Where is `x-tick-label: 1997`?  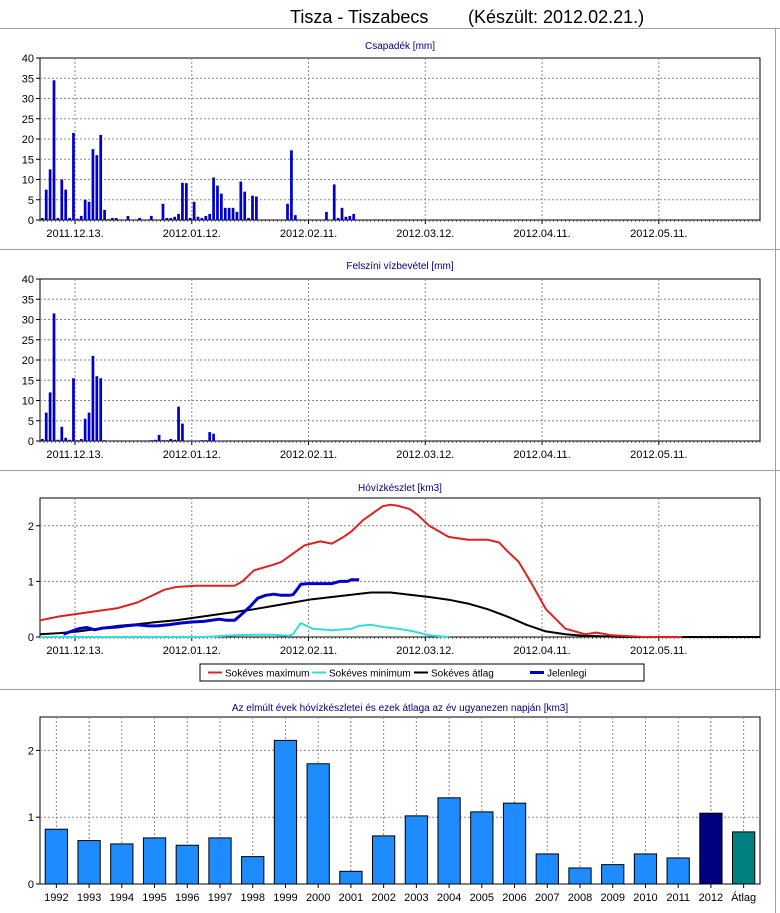 x-tick-label: 1997 is located at coordinates (220, 898).